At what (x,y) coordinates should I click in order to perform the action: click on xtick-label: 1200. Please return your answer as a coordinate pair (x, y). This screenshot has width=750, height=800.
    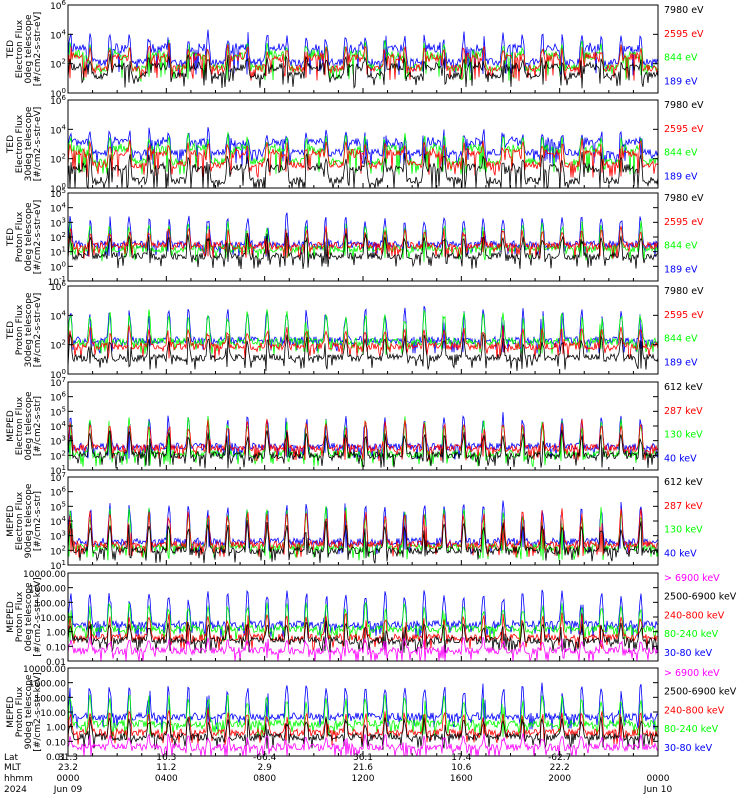
    Looking at the image, I should click on (363, 779).